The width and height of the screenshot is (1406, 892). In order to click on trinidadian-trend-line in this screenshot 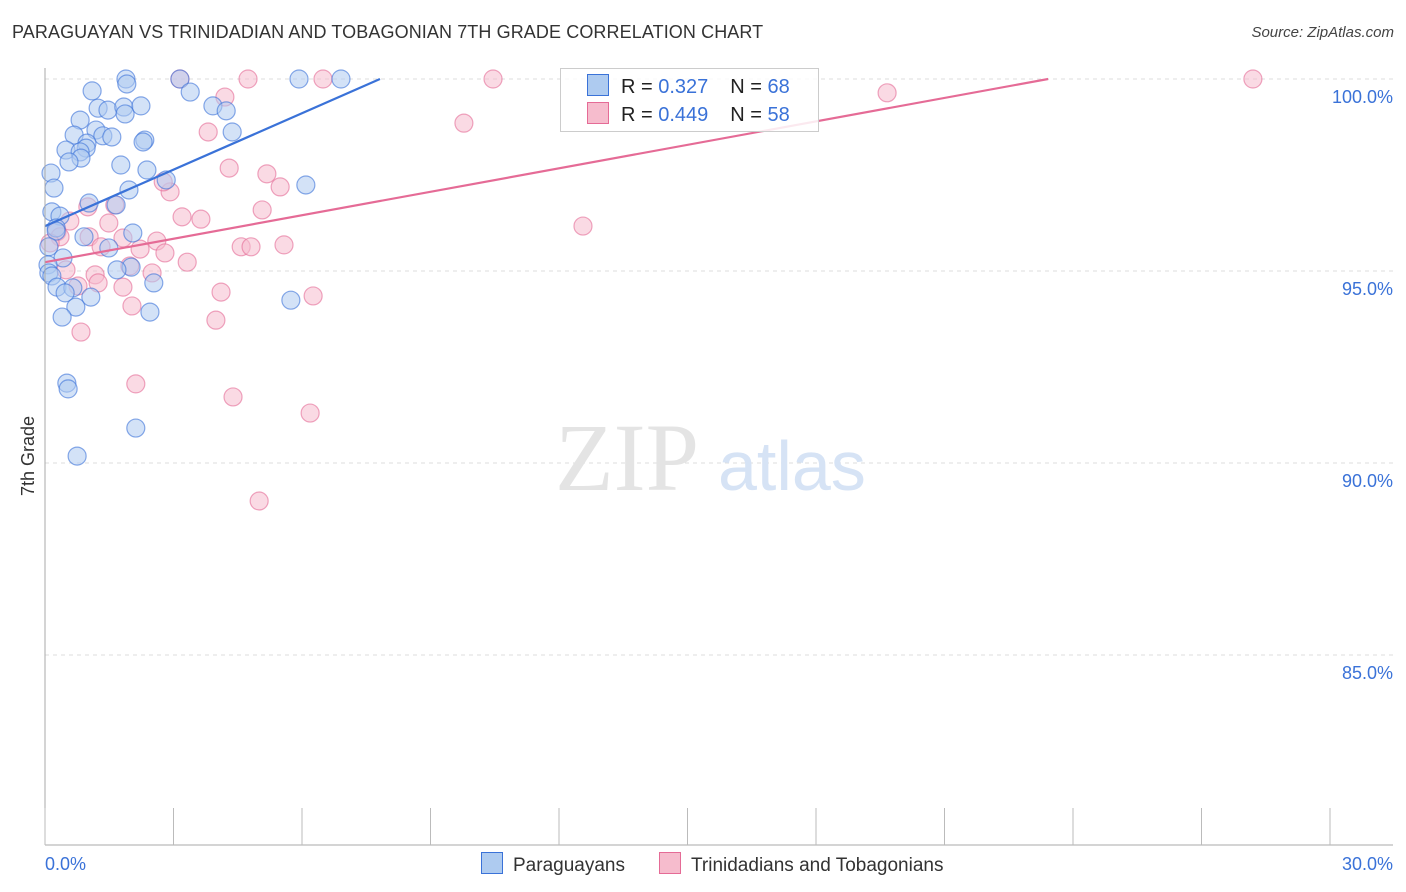, I will do `click(546, 170)`.